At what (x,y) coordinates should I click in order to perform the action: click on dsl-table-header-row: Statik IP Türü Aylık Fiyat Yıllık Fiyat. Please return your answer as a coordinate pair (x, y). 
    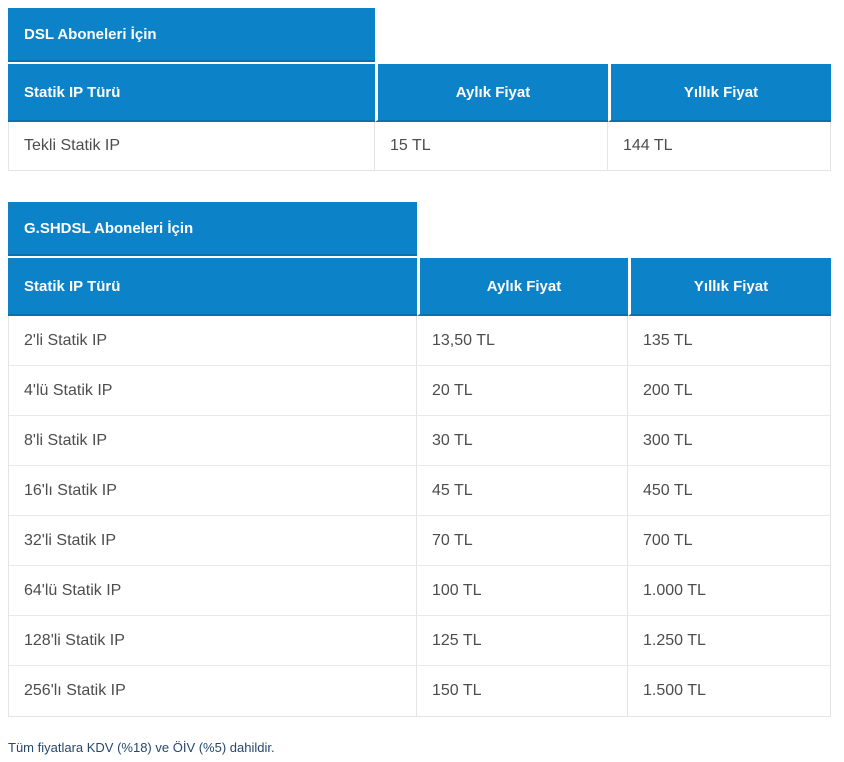
    Looking at the image, I should click on (419, 93).